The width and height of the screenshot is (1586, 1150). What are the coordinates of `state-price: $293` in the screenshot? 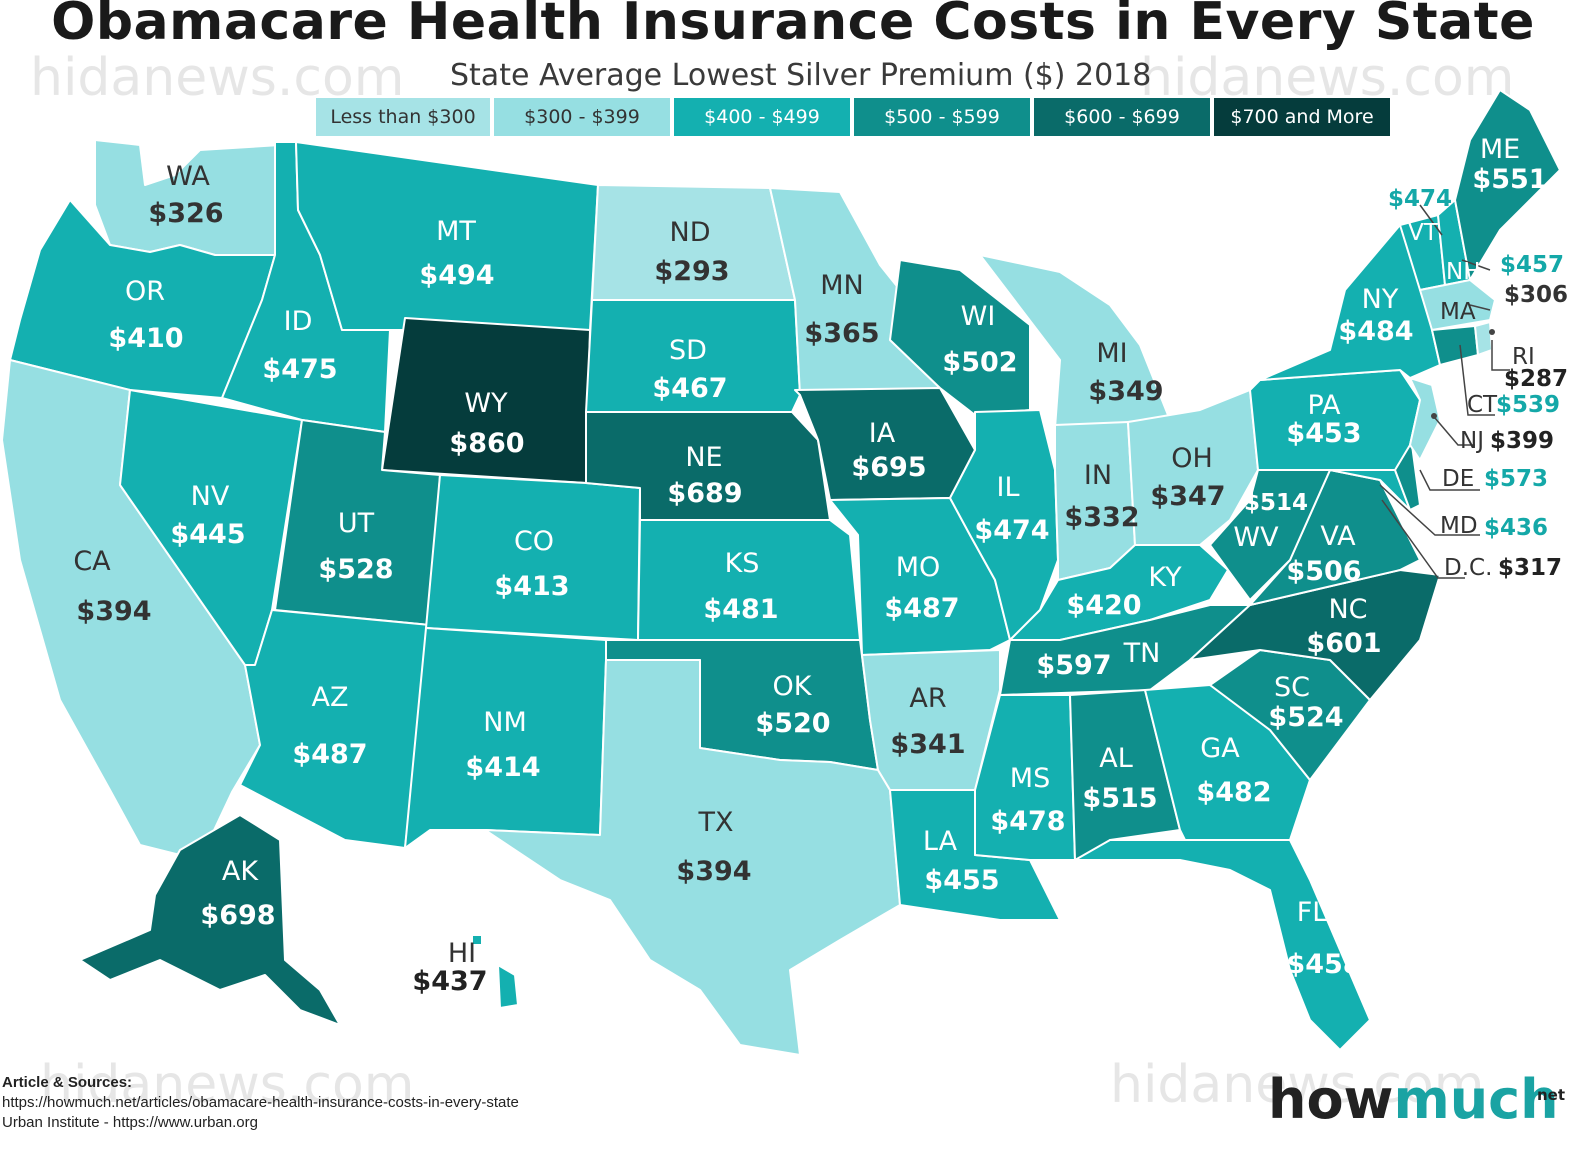 It's located at (691, 271).